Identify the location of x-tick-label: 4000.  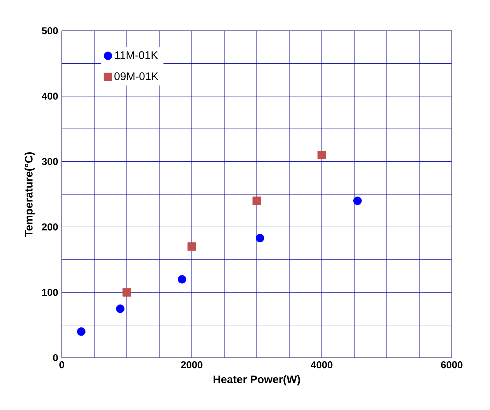
(322, 365).